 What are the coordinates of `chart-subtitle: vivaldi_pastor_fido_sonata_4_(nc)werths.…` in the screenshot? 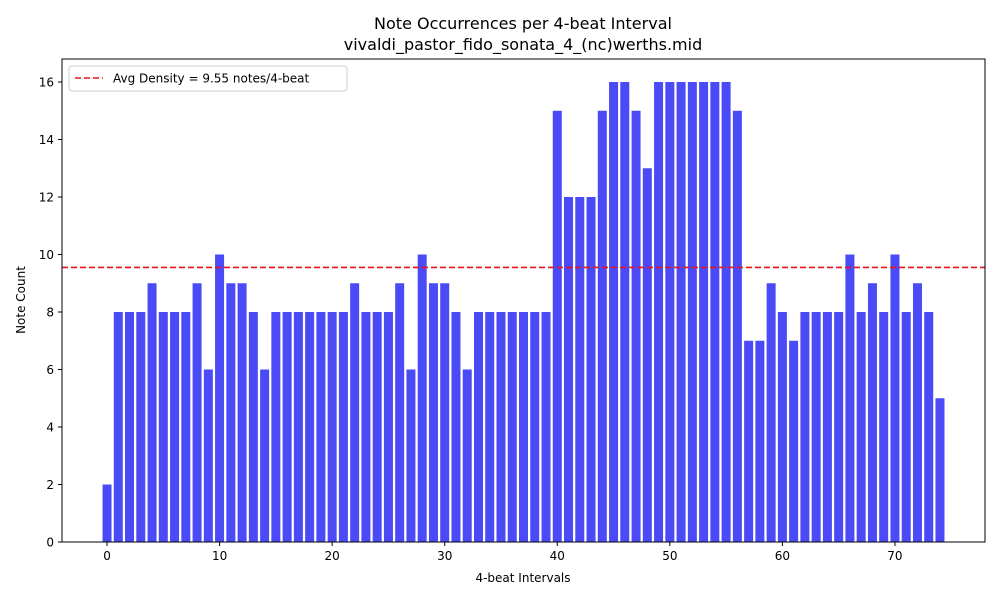 It's located at (523, 45).